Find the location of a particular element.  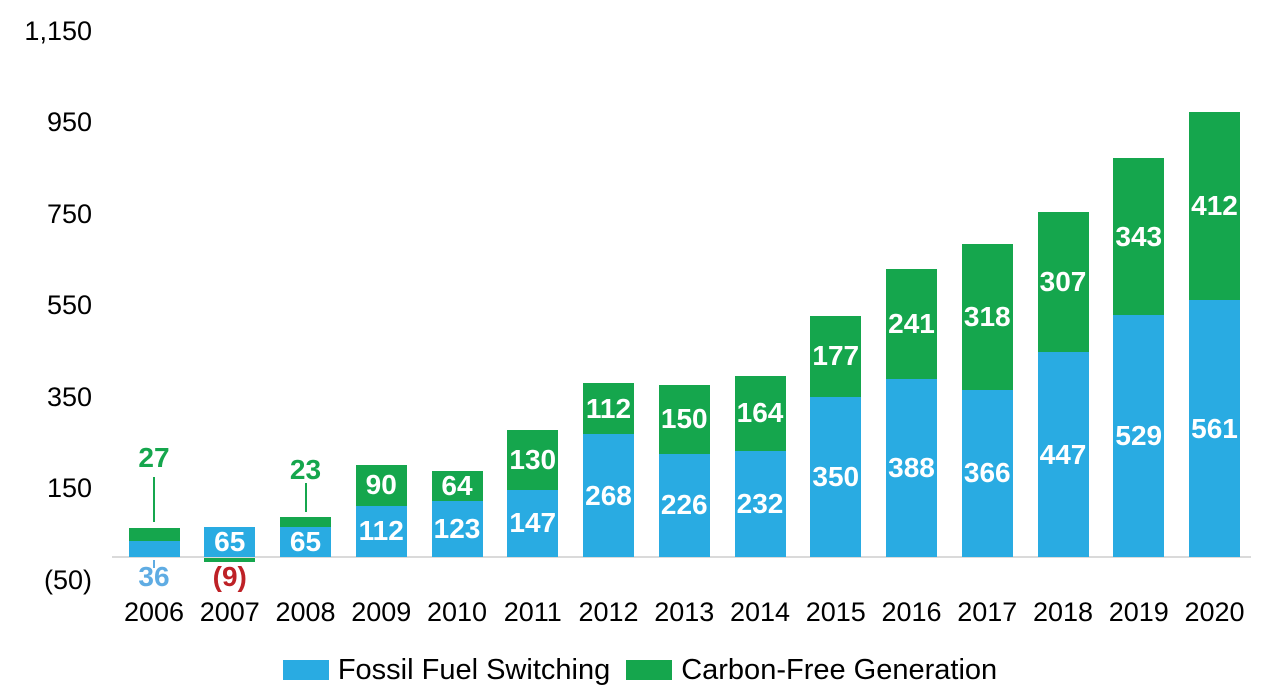

y-tick-50: (50) is located at coordinates (67, 579).